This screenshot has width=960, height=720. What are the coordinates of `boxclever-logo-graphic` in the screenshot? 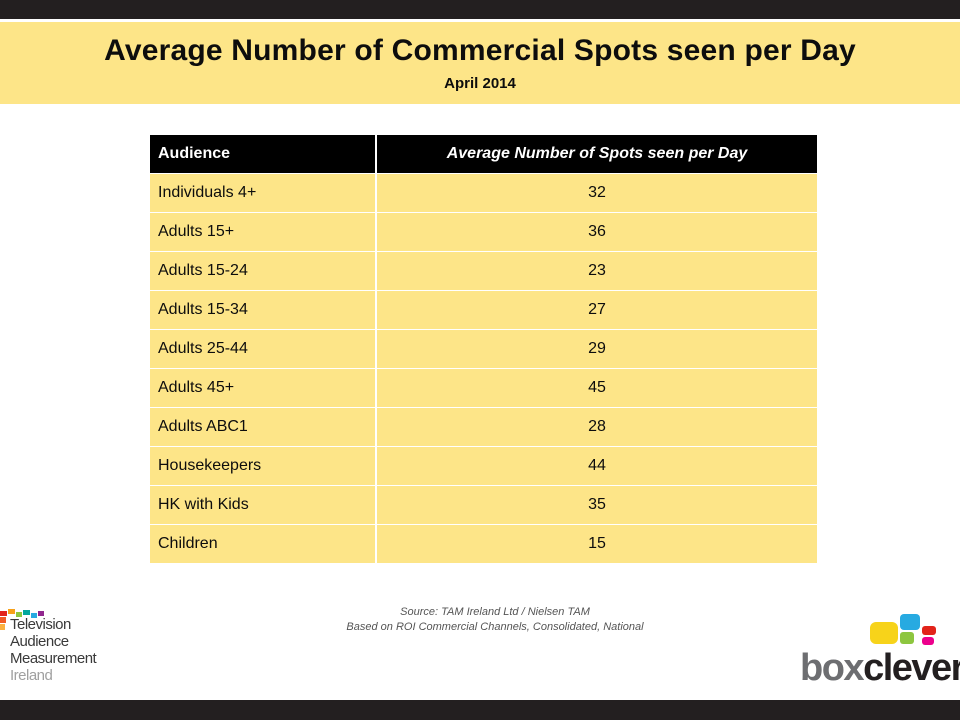 It's located at (903, 629).